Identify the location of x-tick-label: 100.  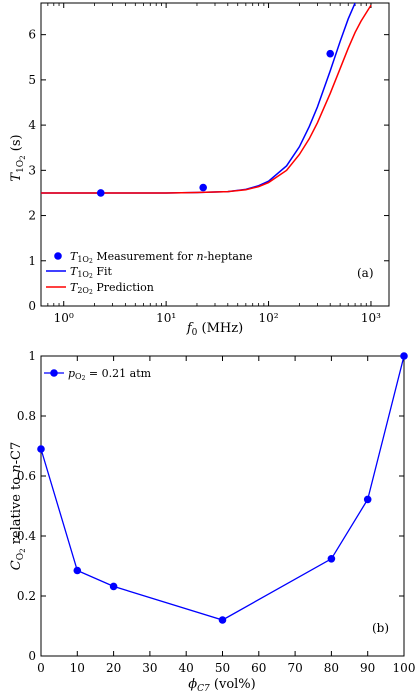
(404, 668).